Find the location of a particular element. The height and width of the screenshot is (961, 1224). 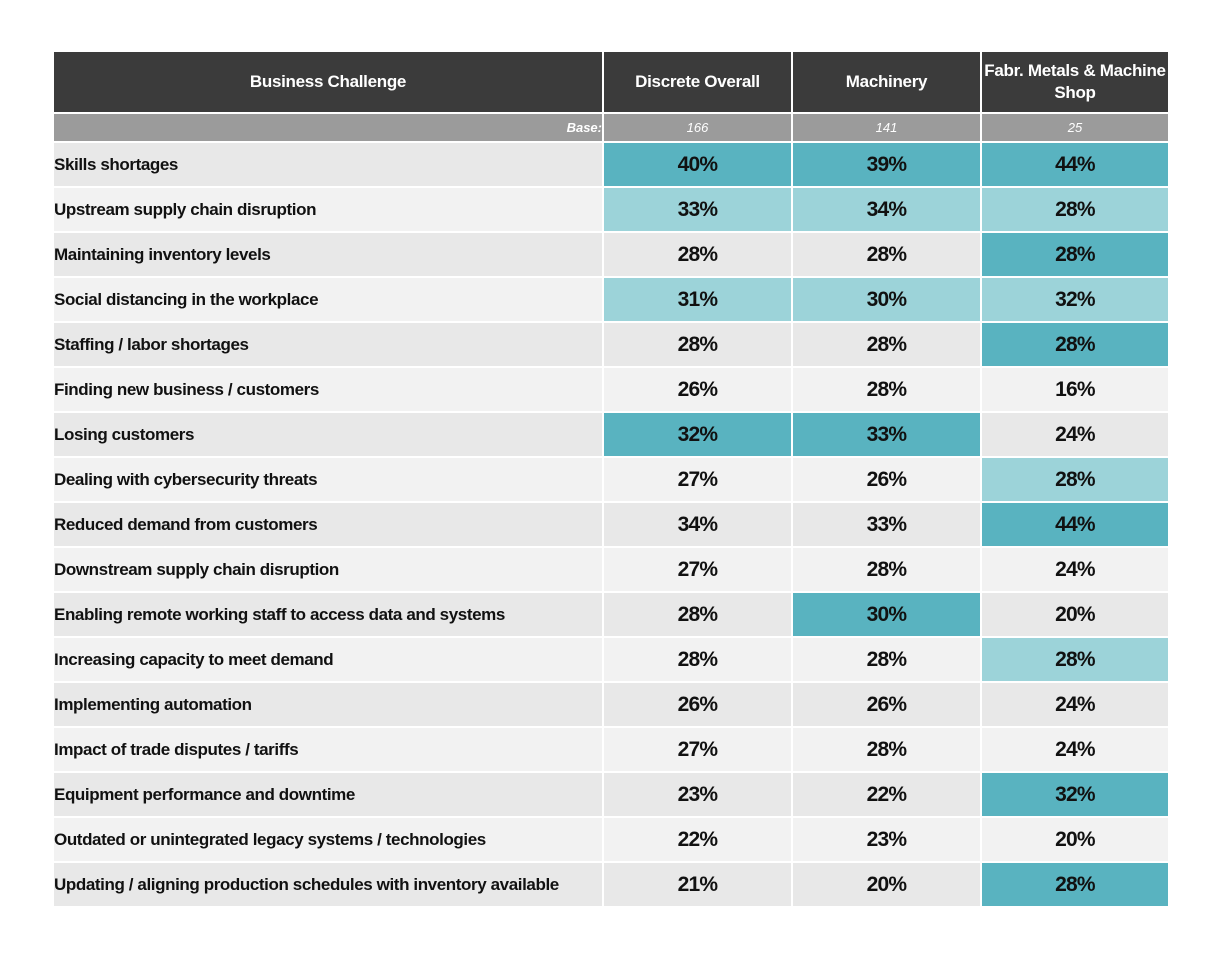

table-row: Implementing automation 26% 26% 24% is located at coordinates (611, 705).